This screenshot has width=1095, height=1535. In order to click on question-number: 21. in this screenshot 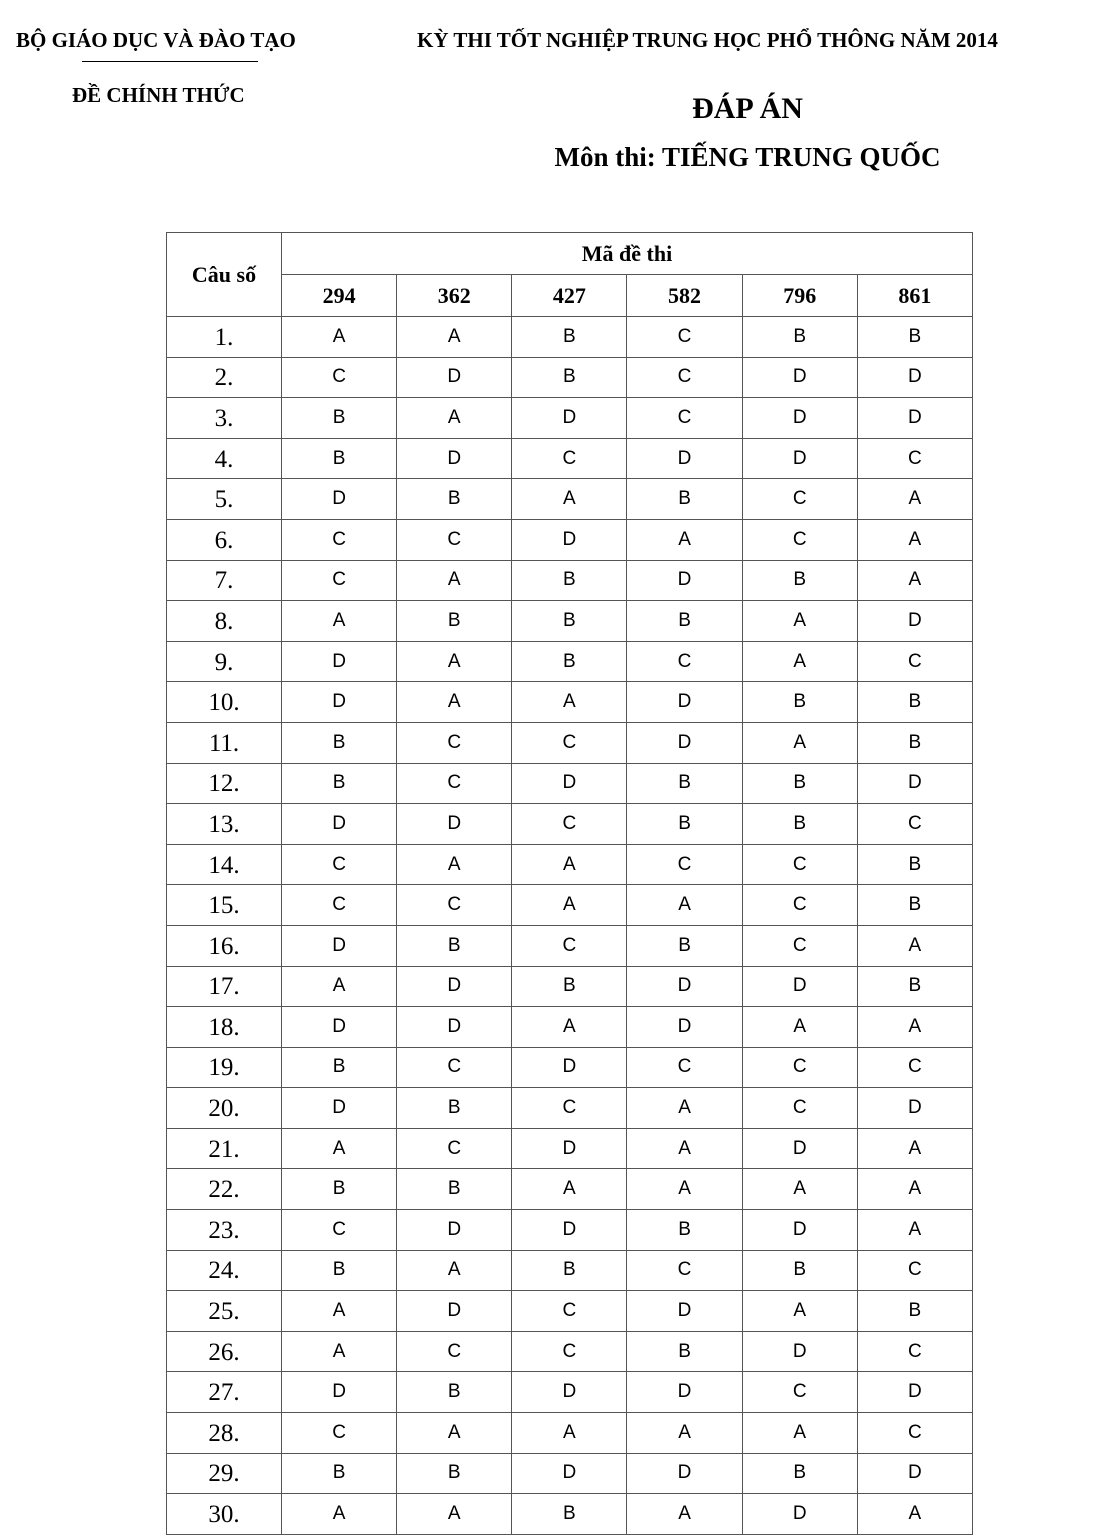, I will do `click(224, 1148)`.